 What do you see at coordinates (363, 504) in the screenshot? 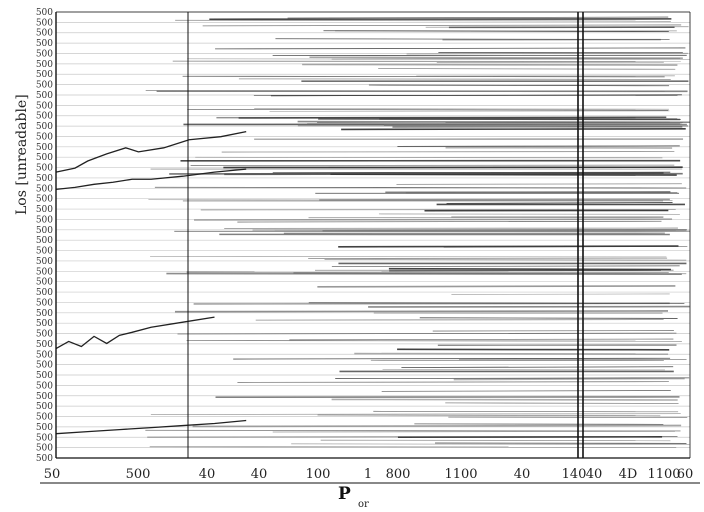
I see `x-axis-label-sub: or` at bounding box center [363, 504].